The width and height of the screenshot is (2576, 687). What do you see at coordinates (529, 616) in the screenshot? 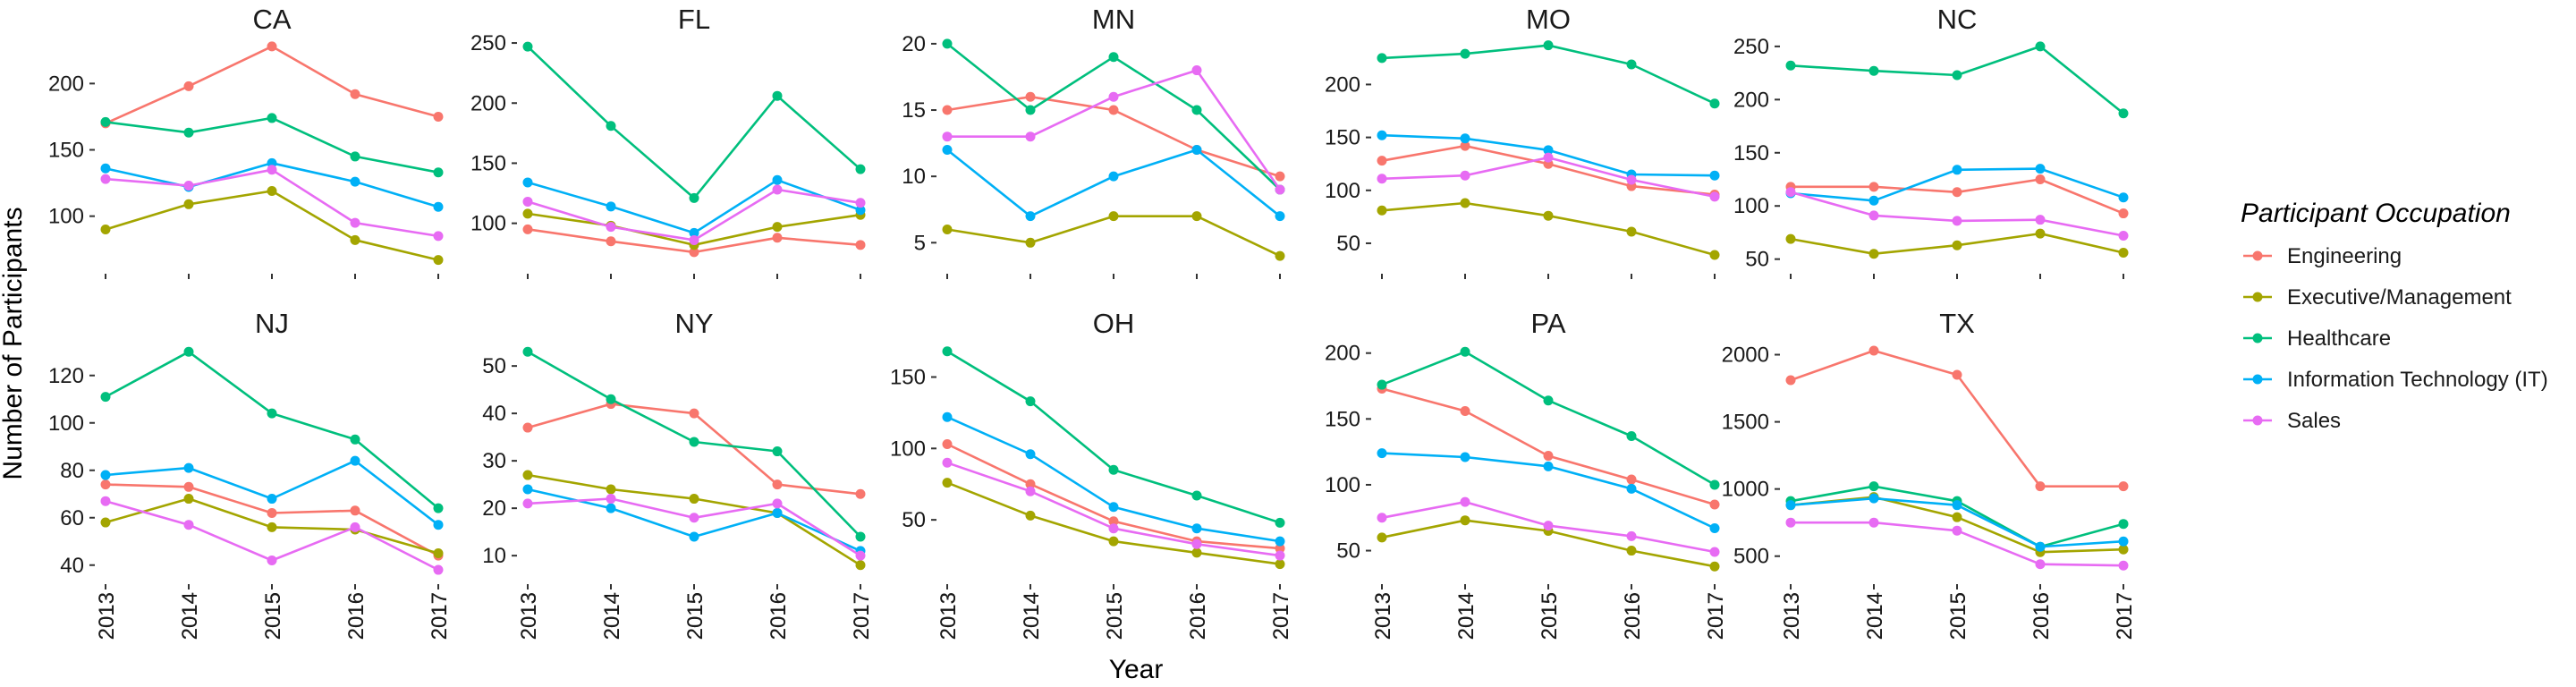
I see `x-tick-label: 2013` at bounding box center [529, 616].